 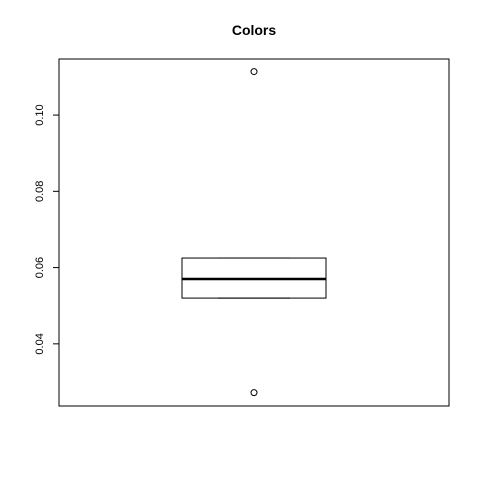 I want to click on outliers, so click(x=254, y=232).